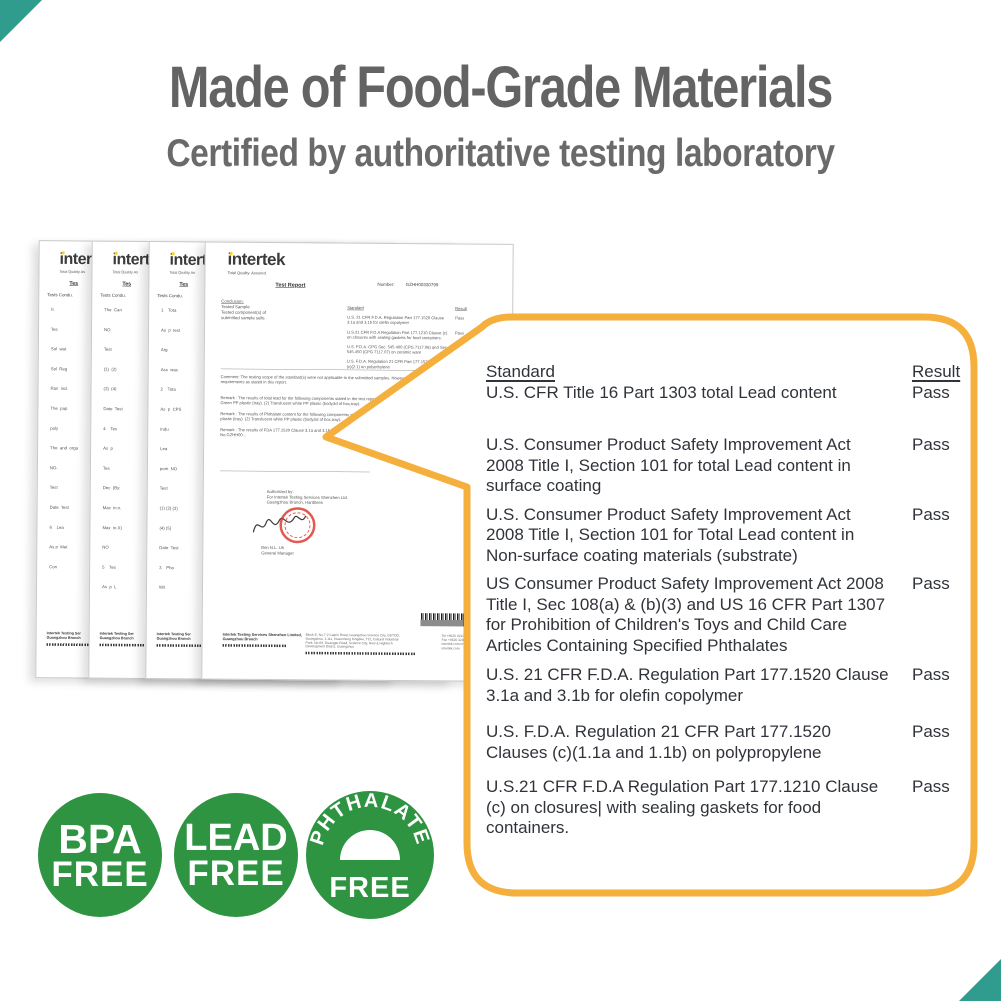 Image resolution: width=1001 pixels, height=1001 pixels. What do you see at coordinates (936, 371) in the screenshot?
I see `result-header: Result` at bounding box center [936, 371].